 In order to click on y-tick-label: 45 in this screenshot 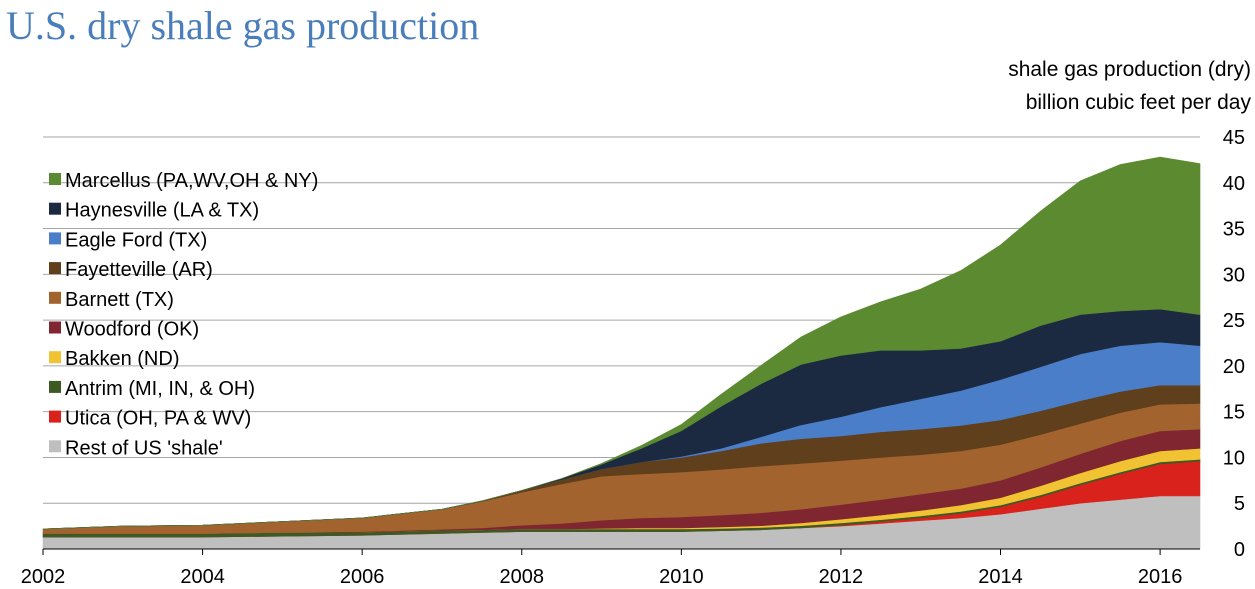, I will do `click(1234, 138)`.